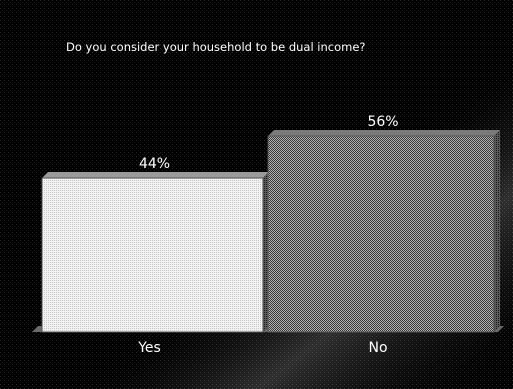 This screenshot has width=513, height=389. Describe the element at coordinates (155, 175) in the screenshot. I see `bar-top-yes` at that location.